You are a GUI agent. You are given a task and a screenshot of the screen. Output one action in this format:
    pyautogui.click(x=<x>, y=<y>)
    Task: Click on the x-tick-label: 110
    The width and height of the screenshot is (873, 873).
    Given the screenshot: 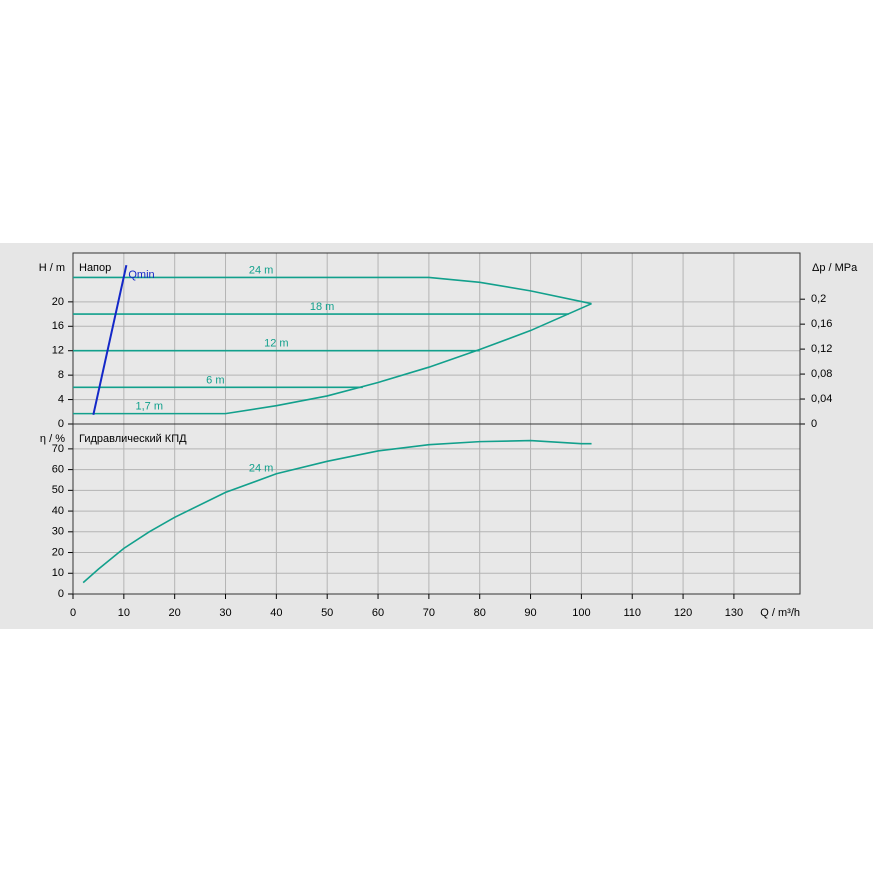 What is the action you would take?
    pyautogui.click(x=632, y=613)
    